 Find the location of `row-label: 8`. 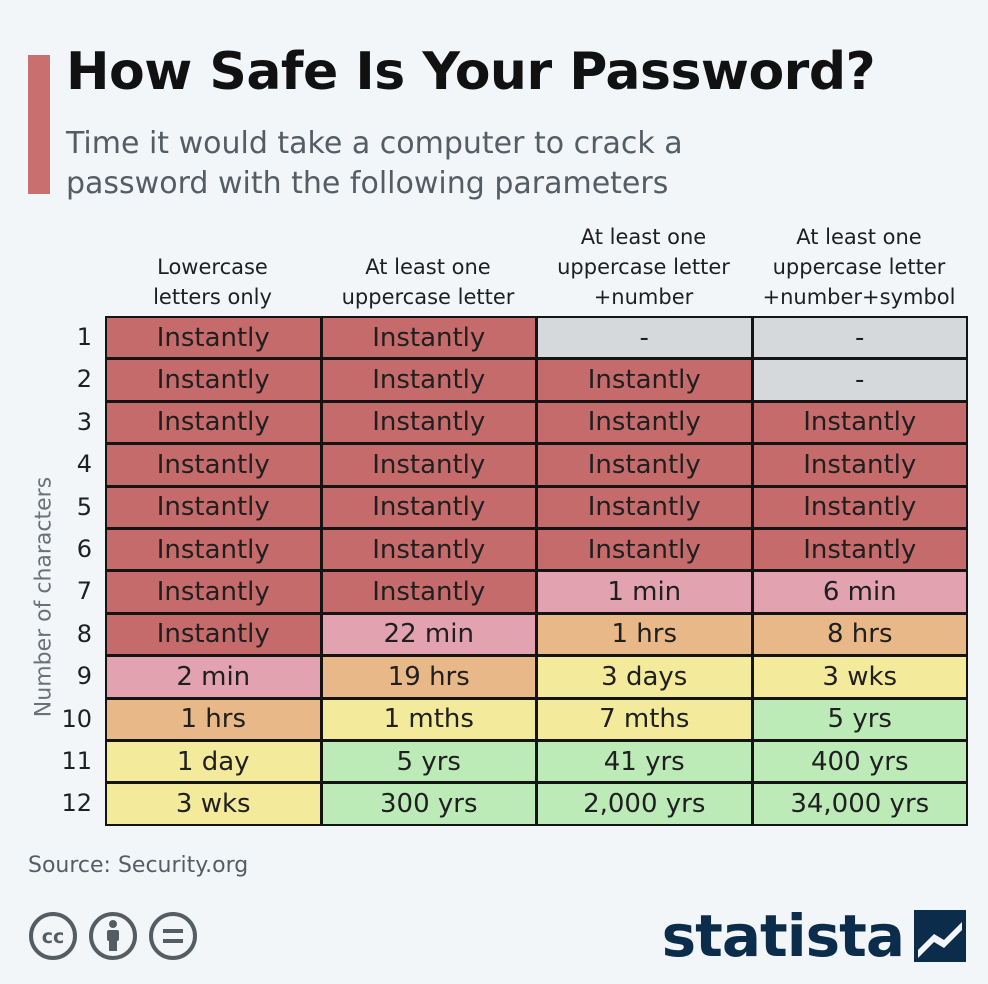

row-label: 8 is located at coordinates (84, 633).